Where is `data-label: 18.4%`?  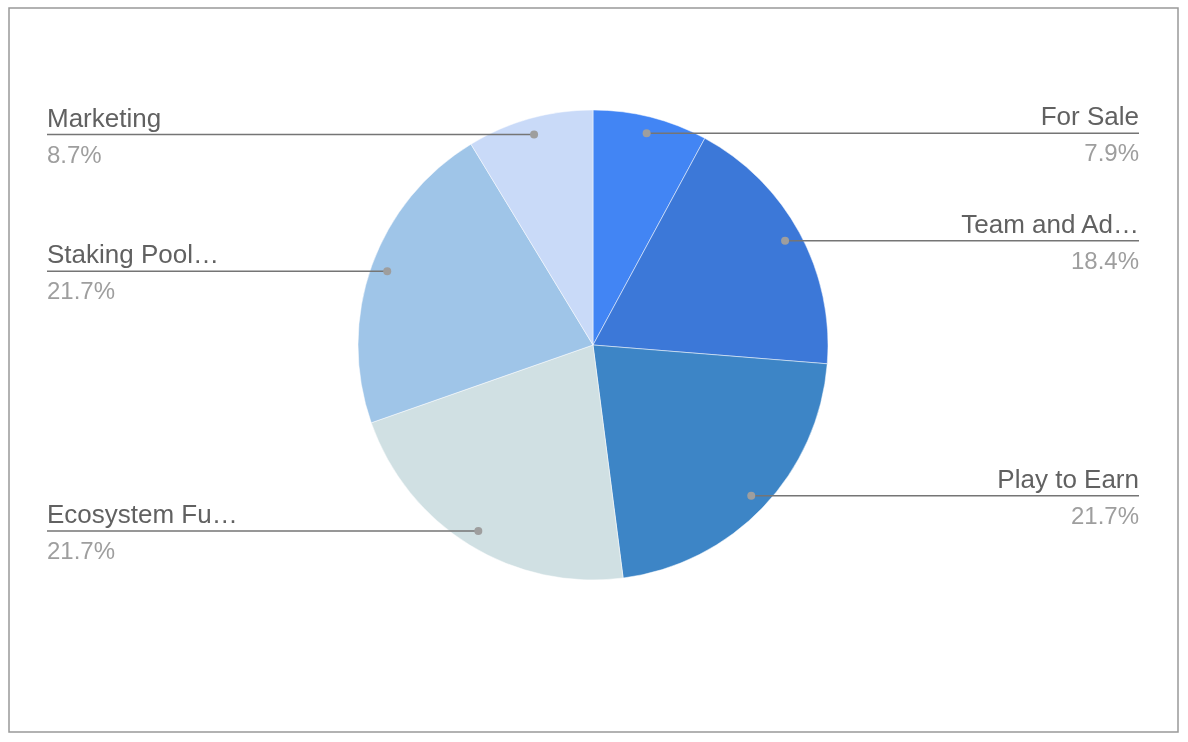
data-label: 18.4% is located at coordinates (1104, 260).